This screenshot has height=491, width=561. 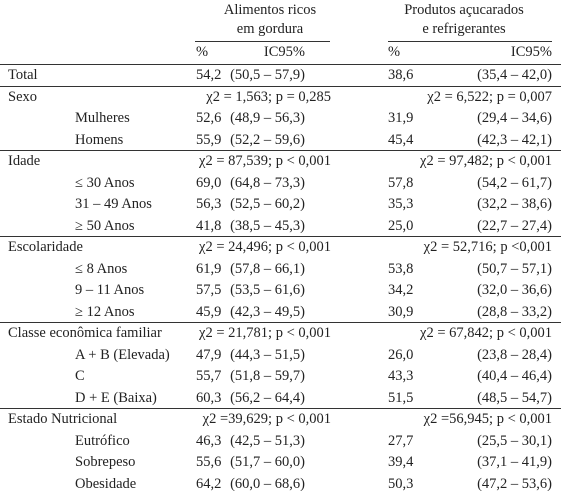 I want to click on row-label: Sexo, so click(x=22, y=96).